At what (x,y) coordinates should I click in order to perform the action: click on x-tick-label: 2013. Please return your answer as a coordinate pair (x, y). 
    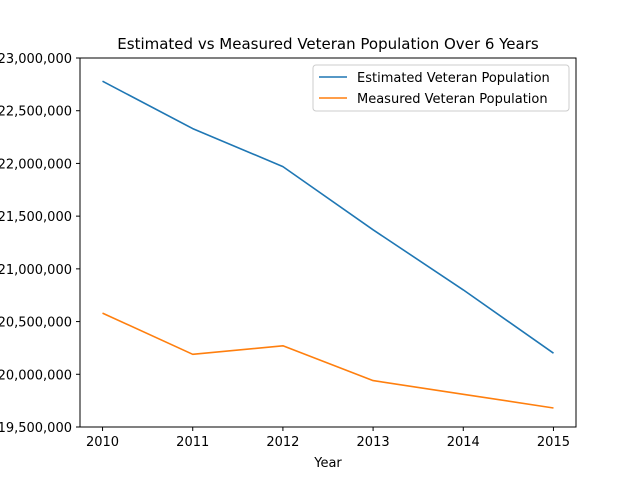
    Looking at the image, I should click on (373, 442).